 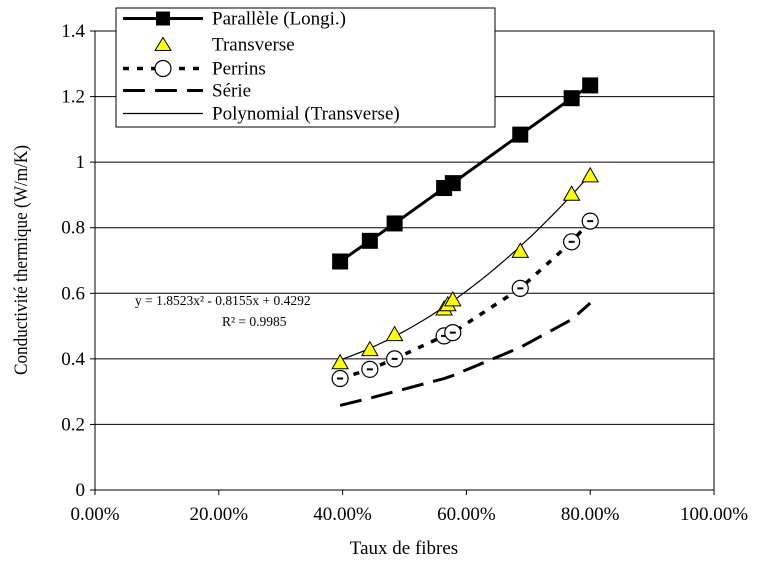 I want to click on x-tick-label-4: 80.00%, so click(x=590, y=514).